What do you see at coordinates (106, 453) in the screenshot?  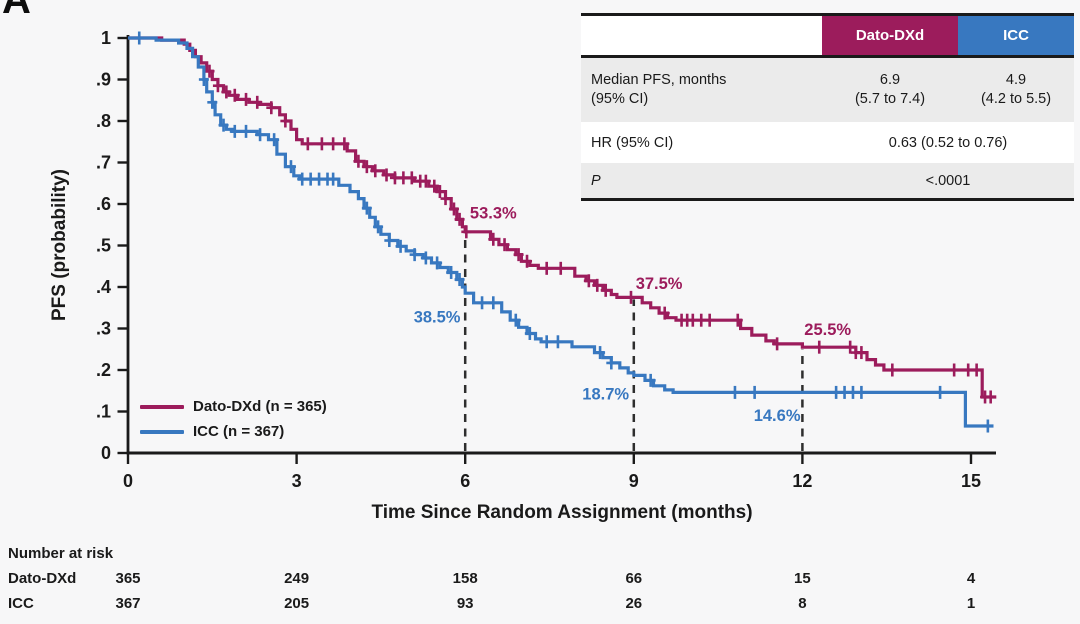 I see `y-tick-label: 0` at bounding box center [106, 453].